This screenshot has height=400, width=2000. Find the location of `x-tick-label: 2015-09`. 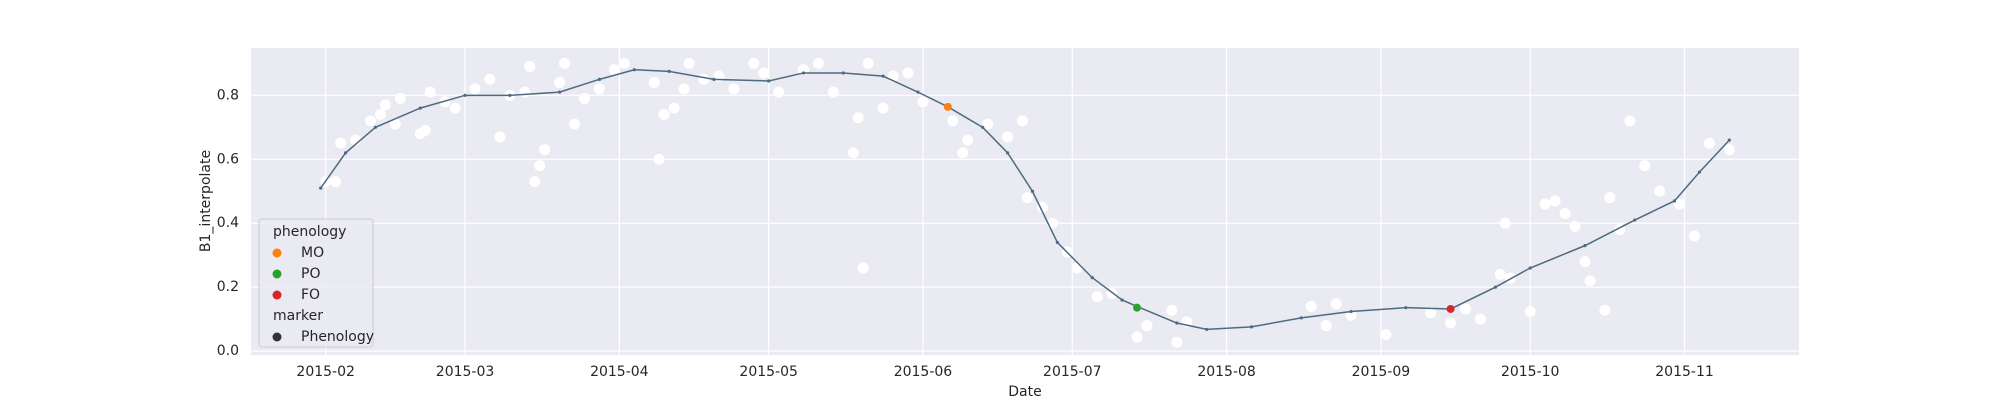

x-tick-label: 2015-09 is located at coordinates (1381, 372).